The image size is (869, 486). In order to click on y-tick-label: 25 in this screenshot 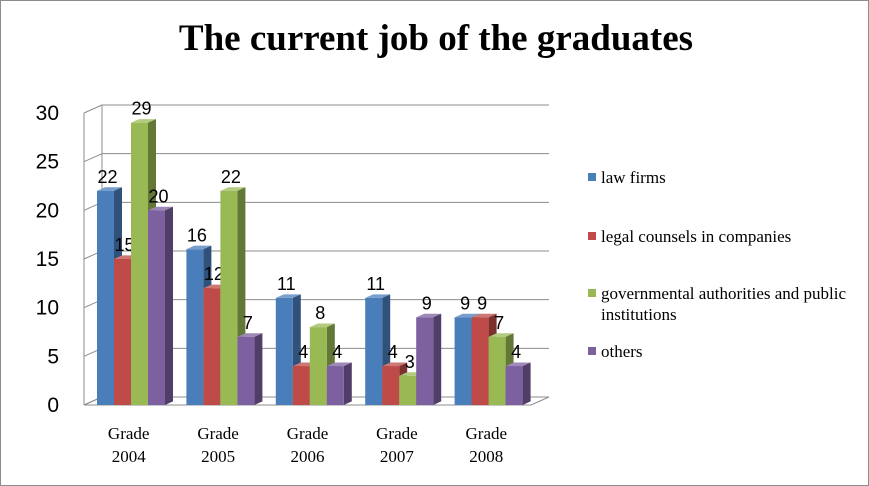, I will do `click(47, 162)`.